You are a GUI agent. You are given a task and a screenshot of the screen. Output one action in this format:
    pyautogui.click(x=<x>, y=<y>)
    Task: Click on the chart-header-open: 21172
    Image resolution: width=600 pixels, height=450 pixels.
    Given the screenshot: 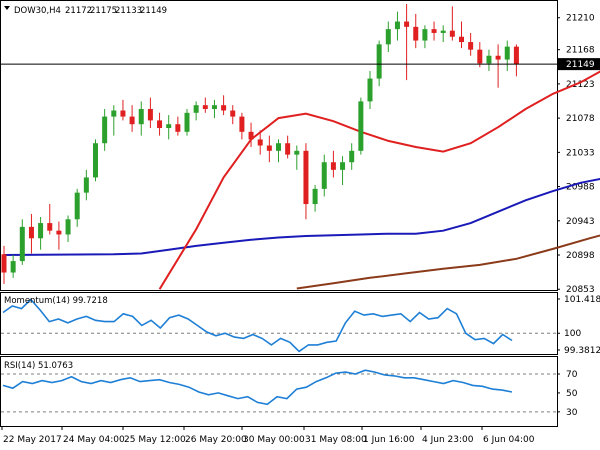 What is the action you would take?
    pyautogui.click(x=78, y=11)
    